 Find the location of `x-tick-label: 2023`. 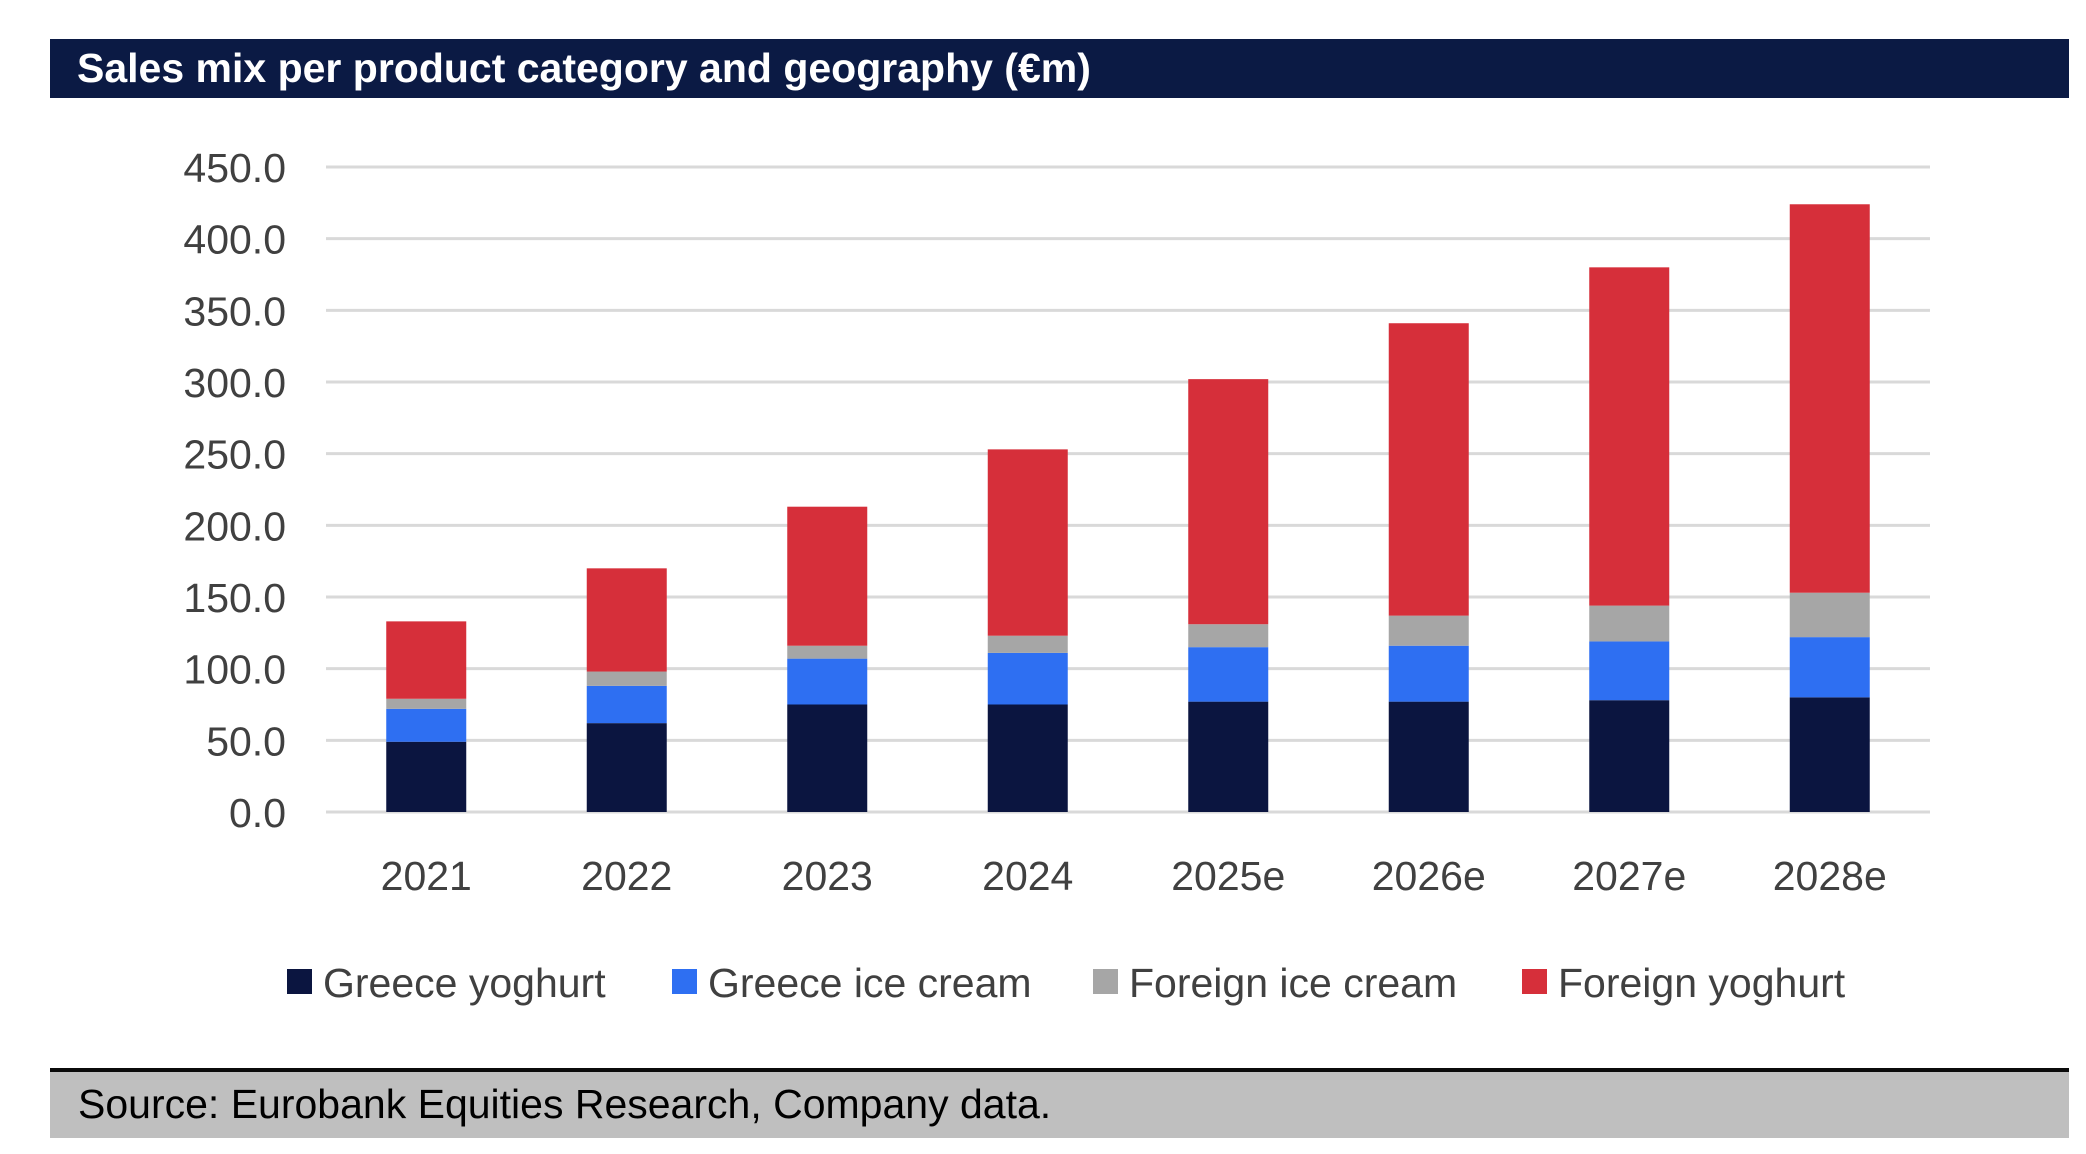

x-tick-label: 2023 is located at coordinates (827, 876).